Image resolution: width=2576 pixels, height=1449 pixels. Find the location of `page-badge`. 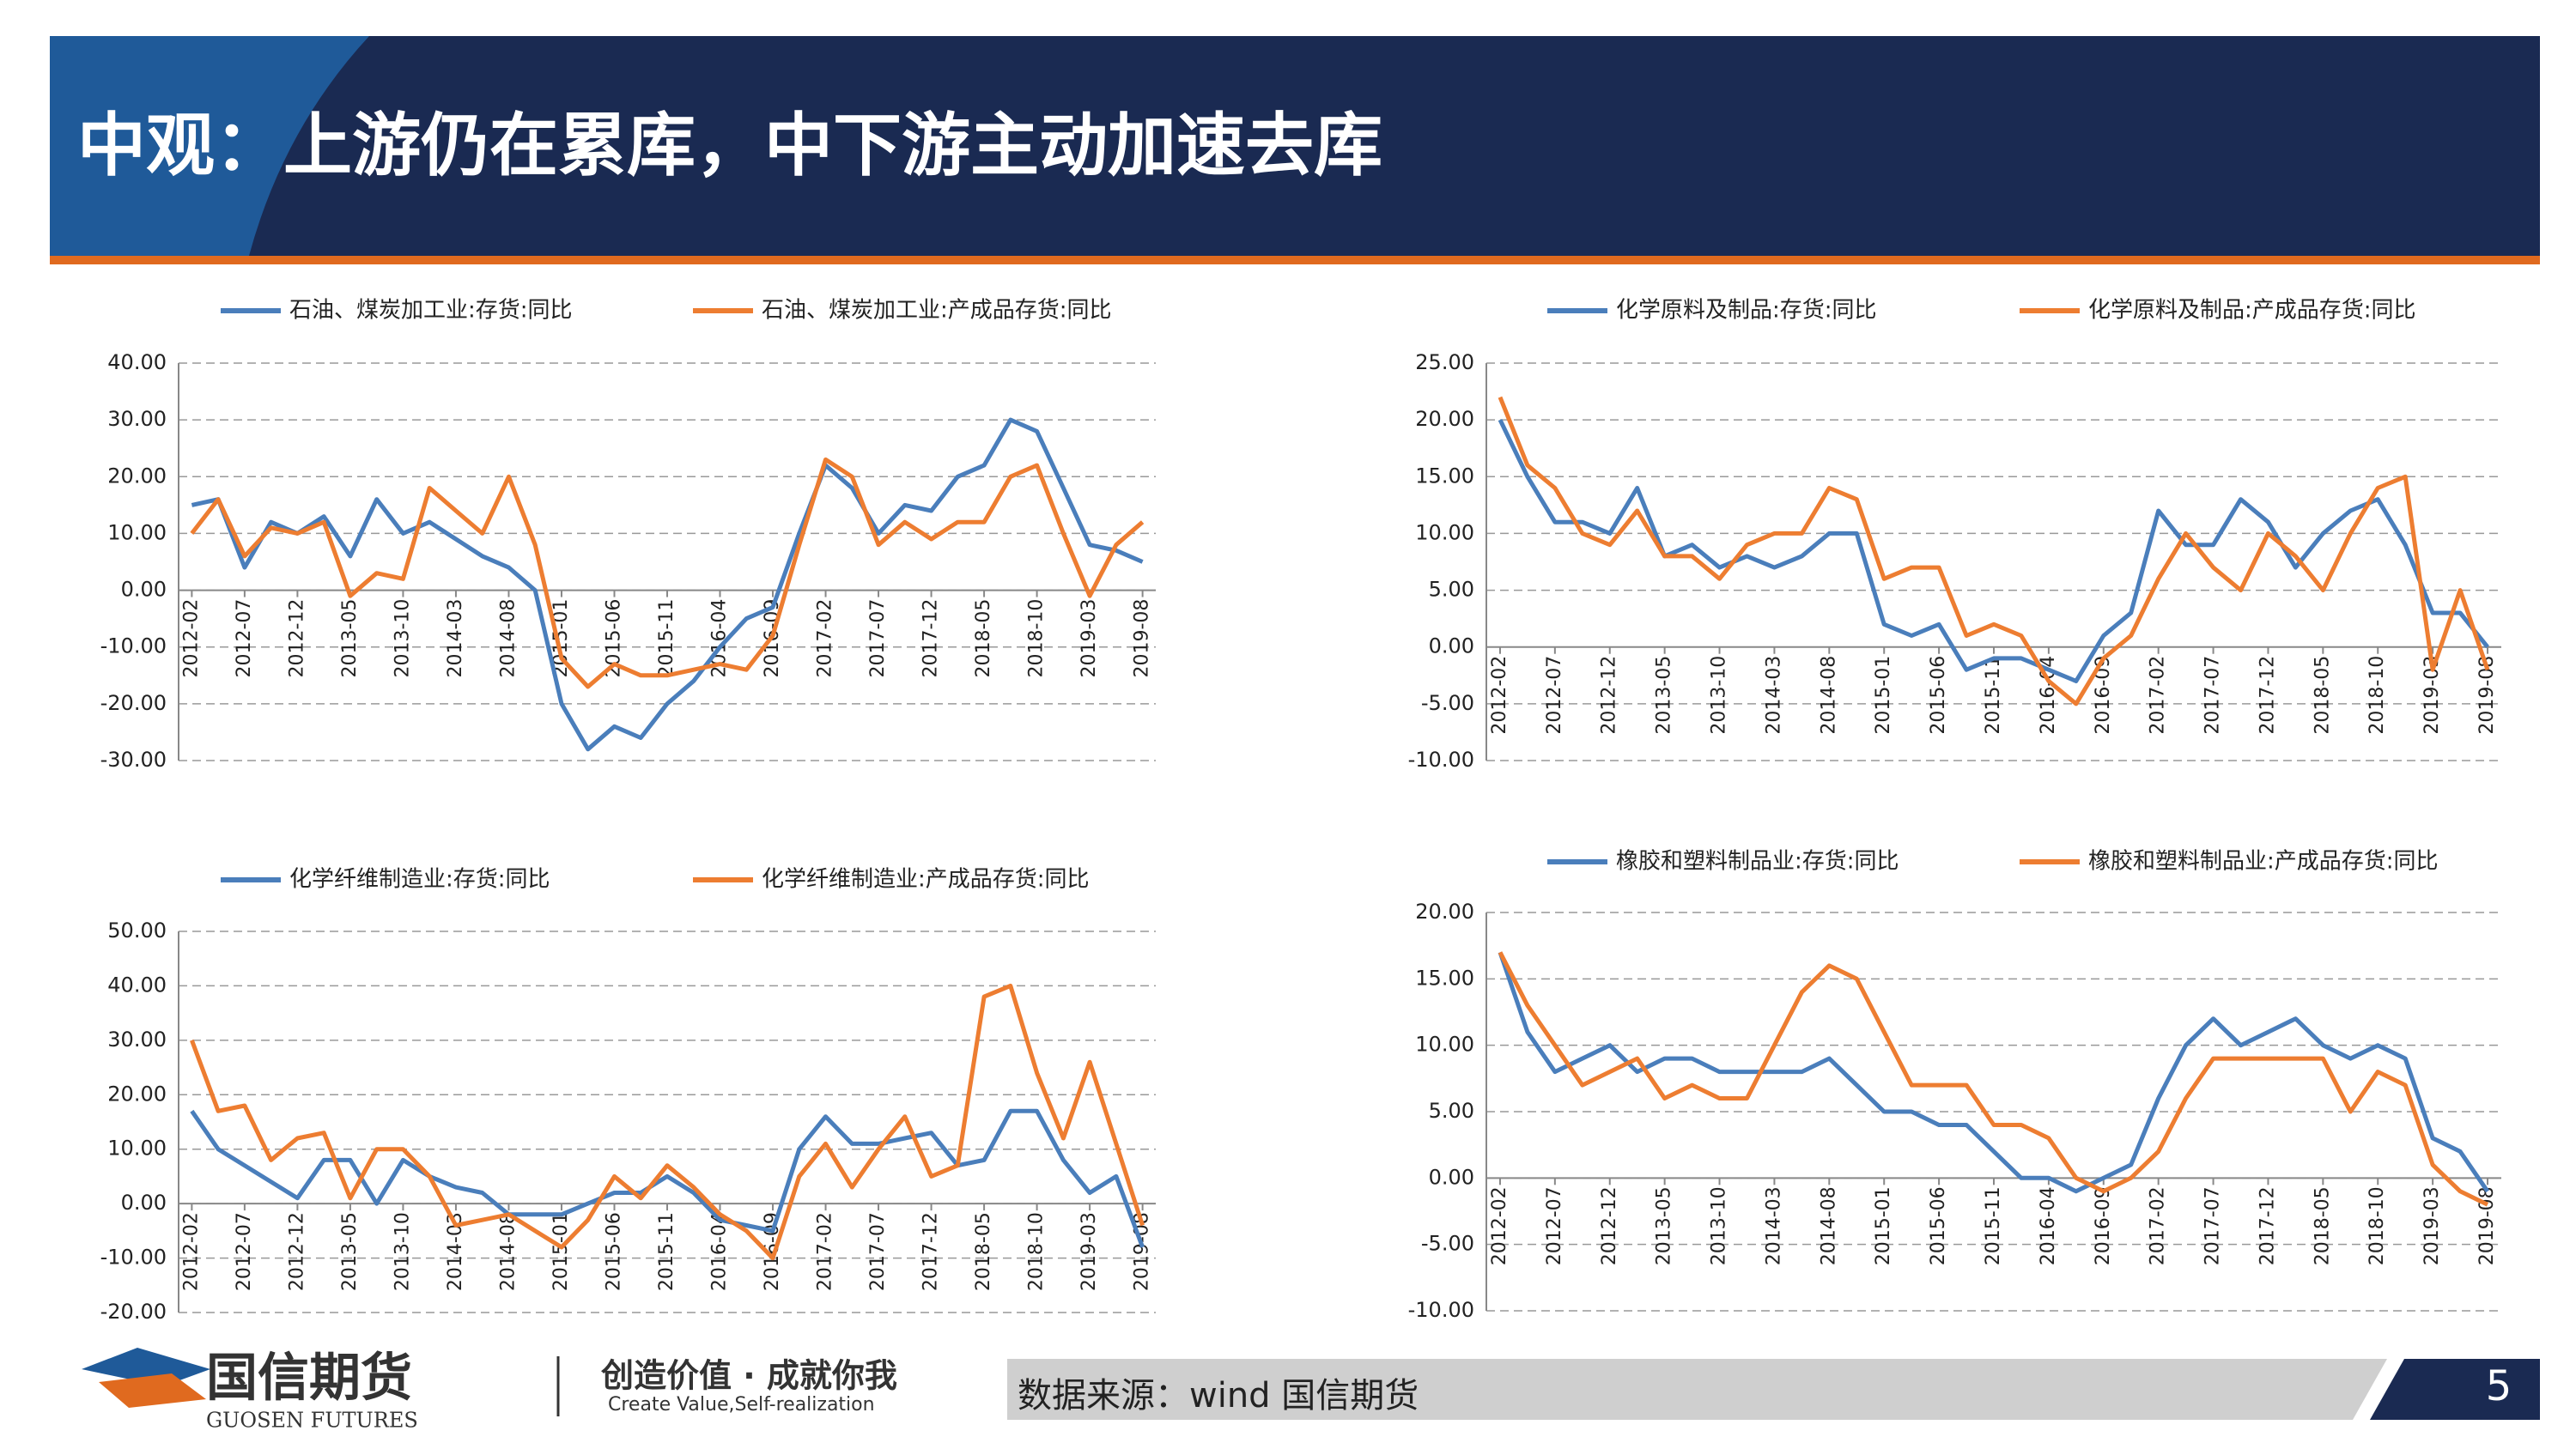

page-badge is located at coordinates (2455, 1389).